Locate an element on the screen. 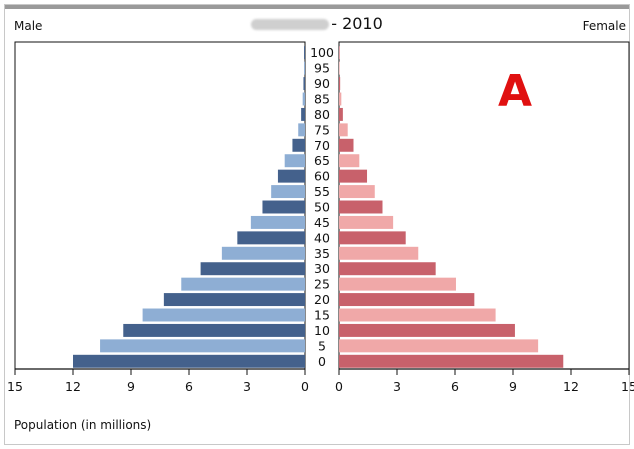 This screenshot has width=634, height=449. female-tick-12: 12 is located at coordinates (571, 386).